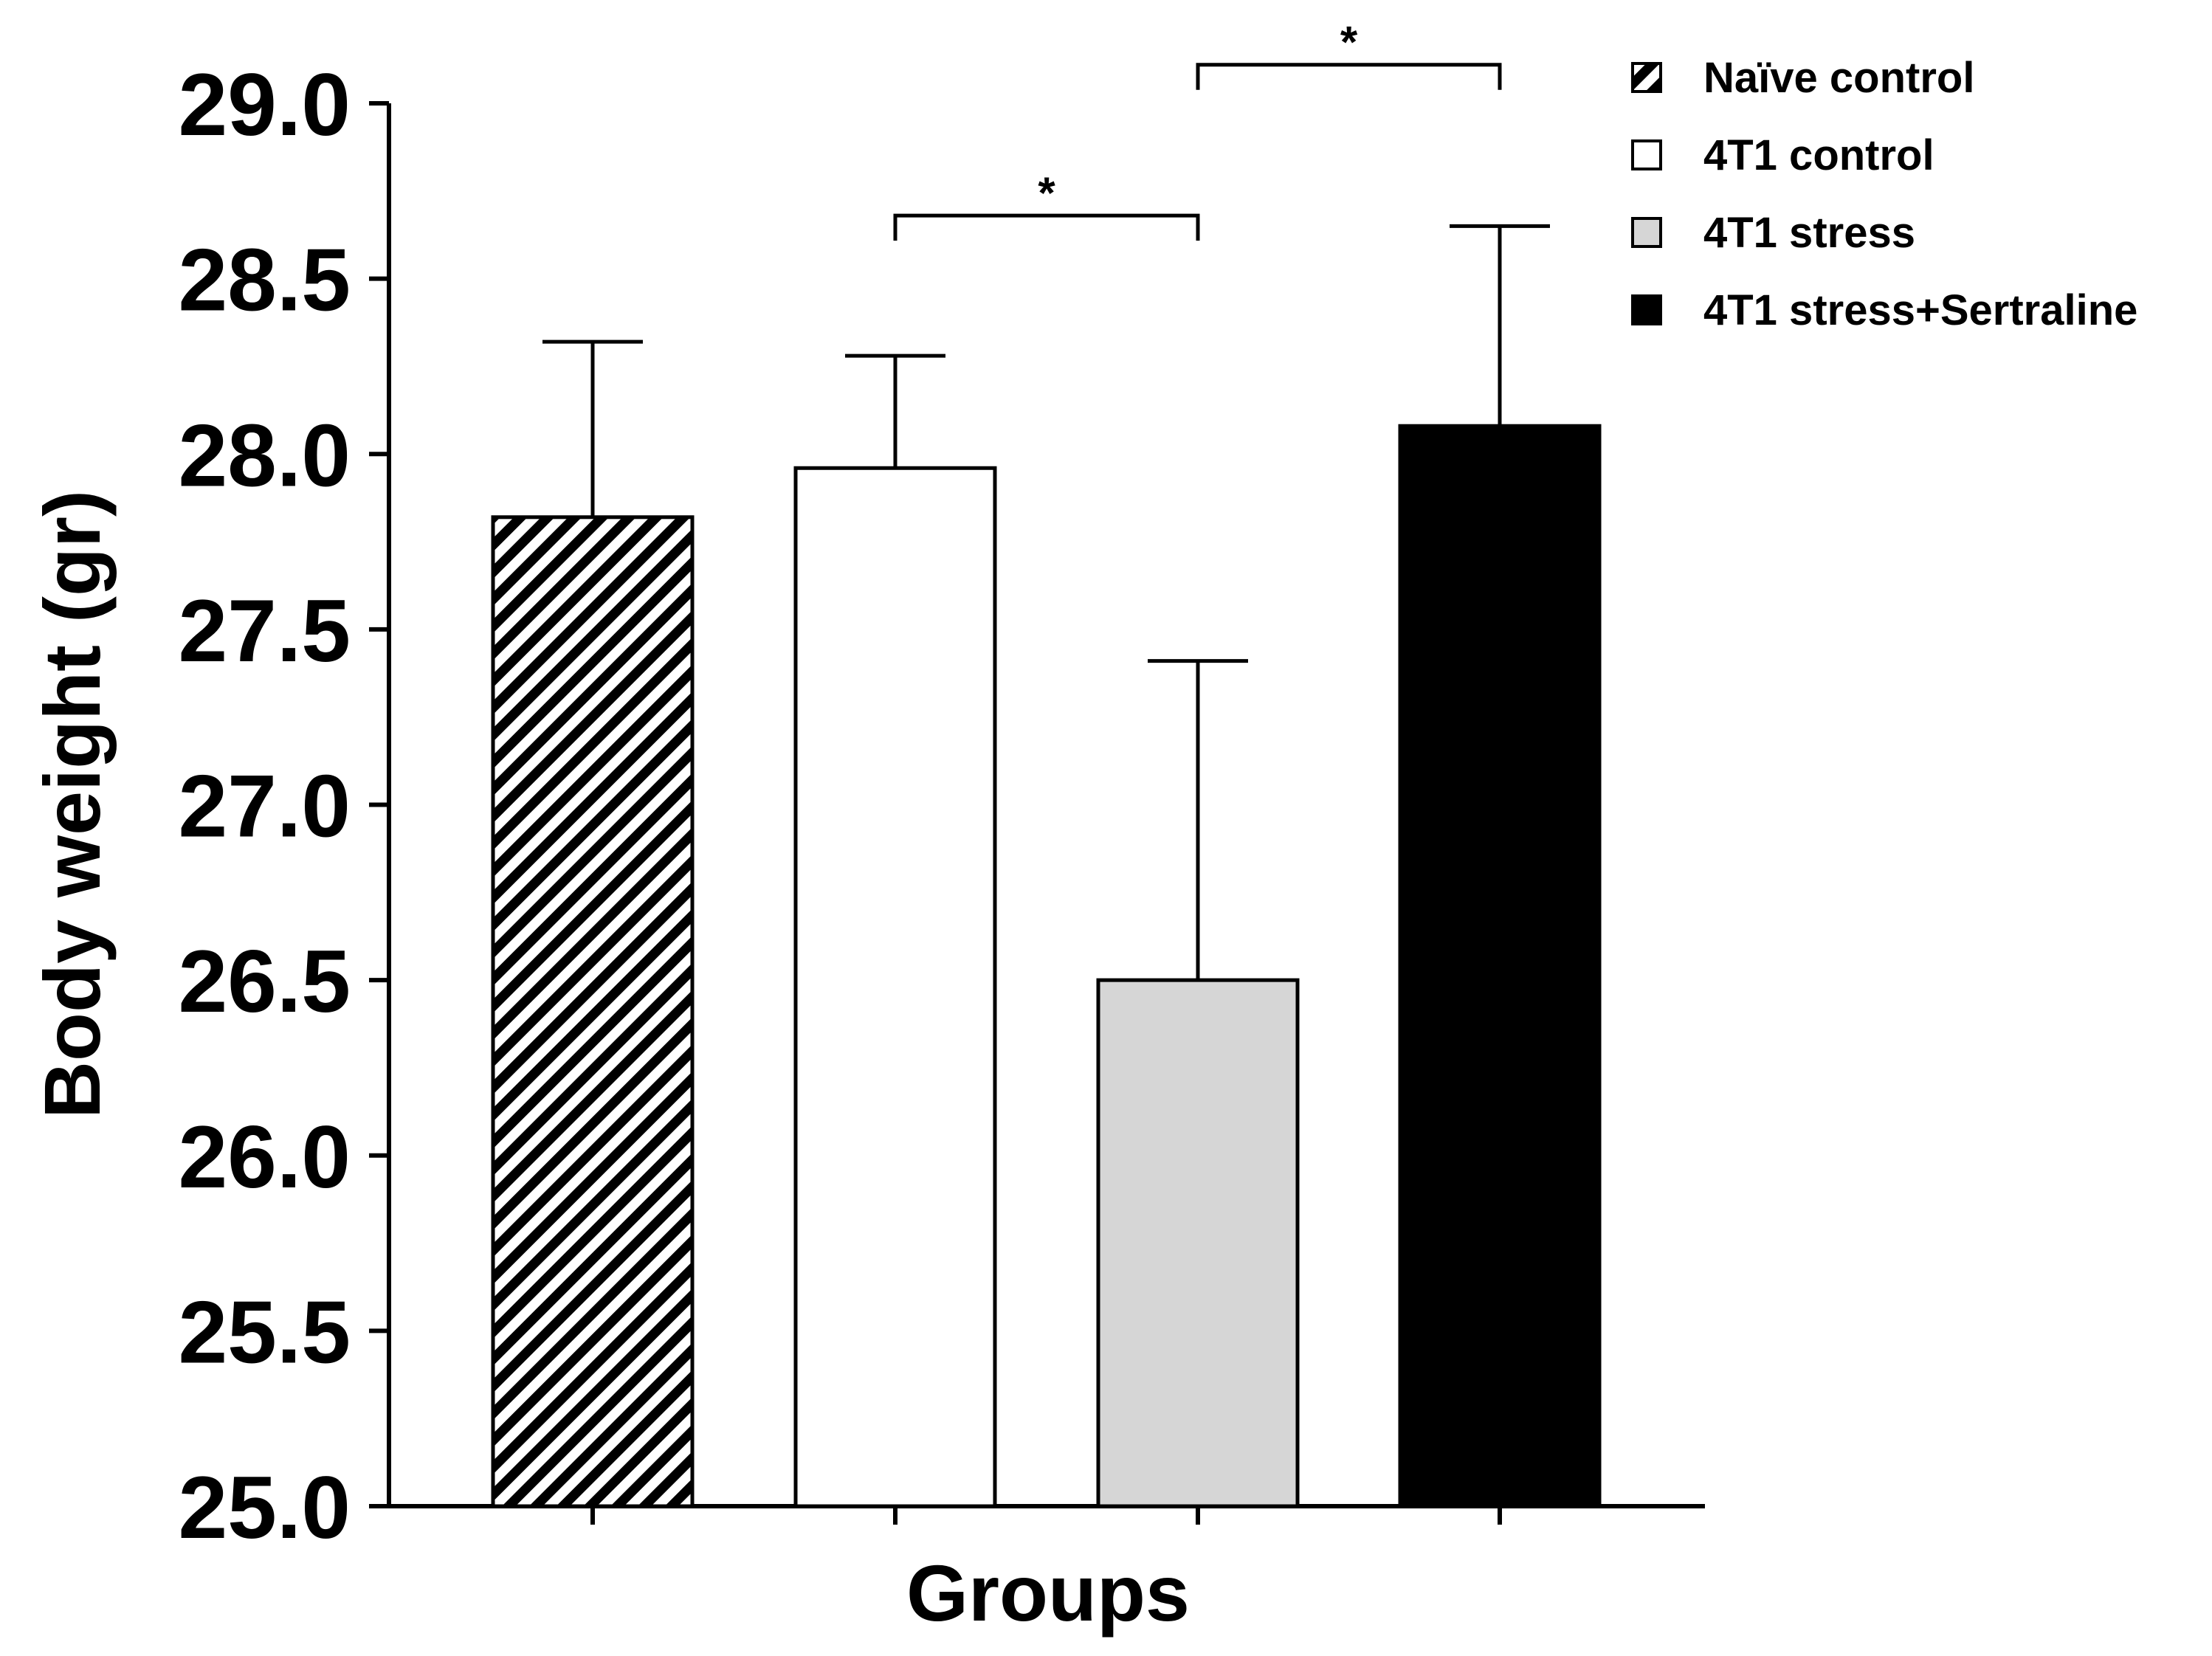 This screenshot has width=2212, height=1656. I want to click on legend-label: 4T1 control, so click(1818, 155).